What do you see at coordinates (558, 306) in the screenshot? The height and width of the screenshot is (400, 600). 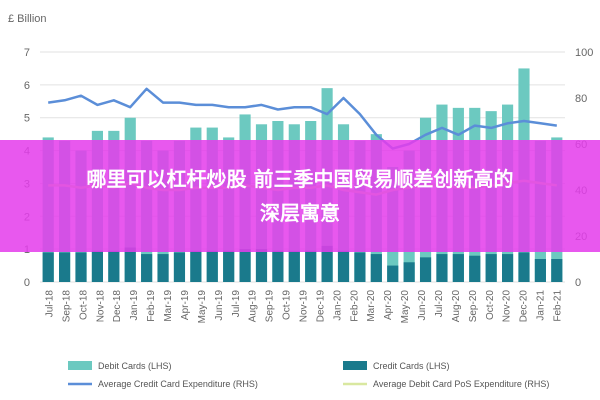 I see `x-tick-label: Feb-21` at bounding box center [558, 306].